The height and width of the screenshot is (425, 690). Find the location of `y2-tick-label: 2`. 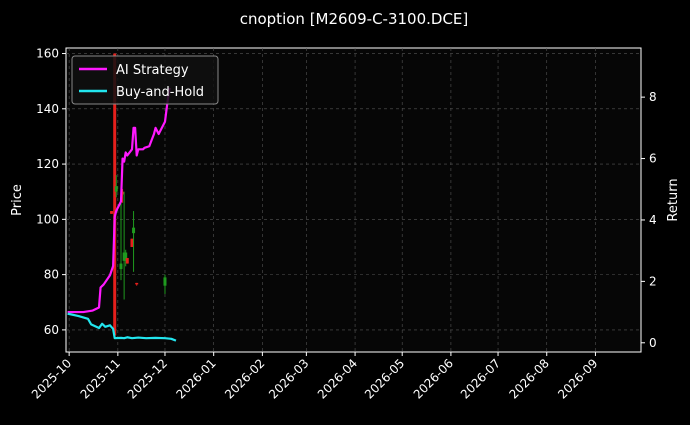

y2-tick-label: 2 is located at coordinates (653, 281).